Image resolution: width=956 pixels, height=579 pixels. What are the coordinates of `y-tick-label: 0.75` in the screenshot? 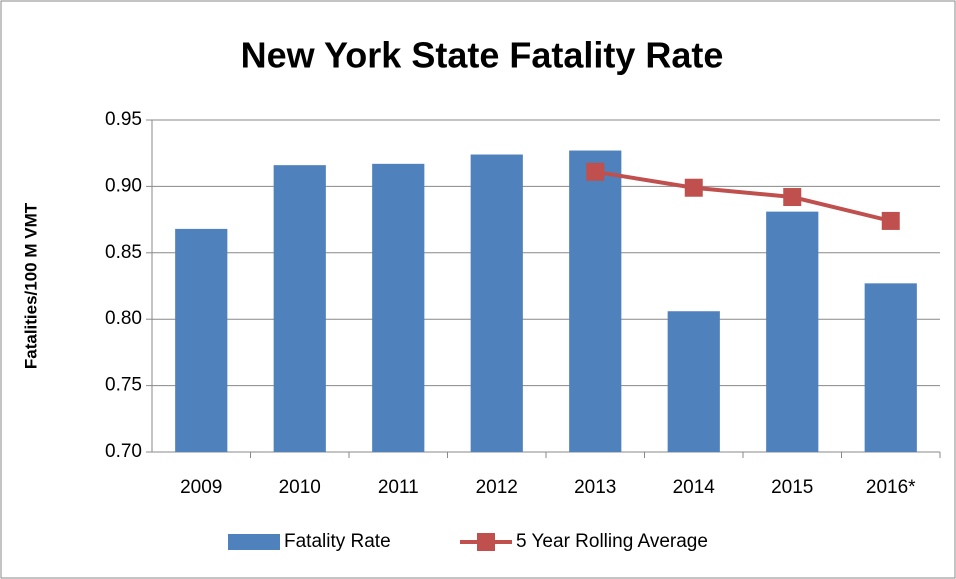 It's located at (123, 385).